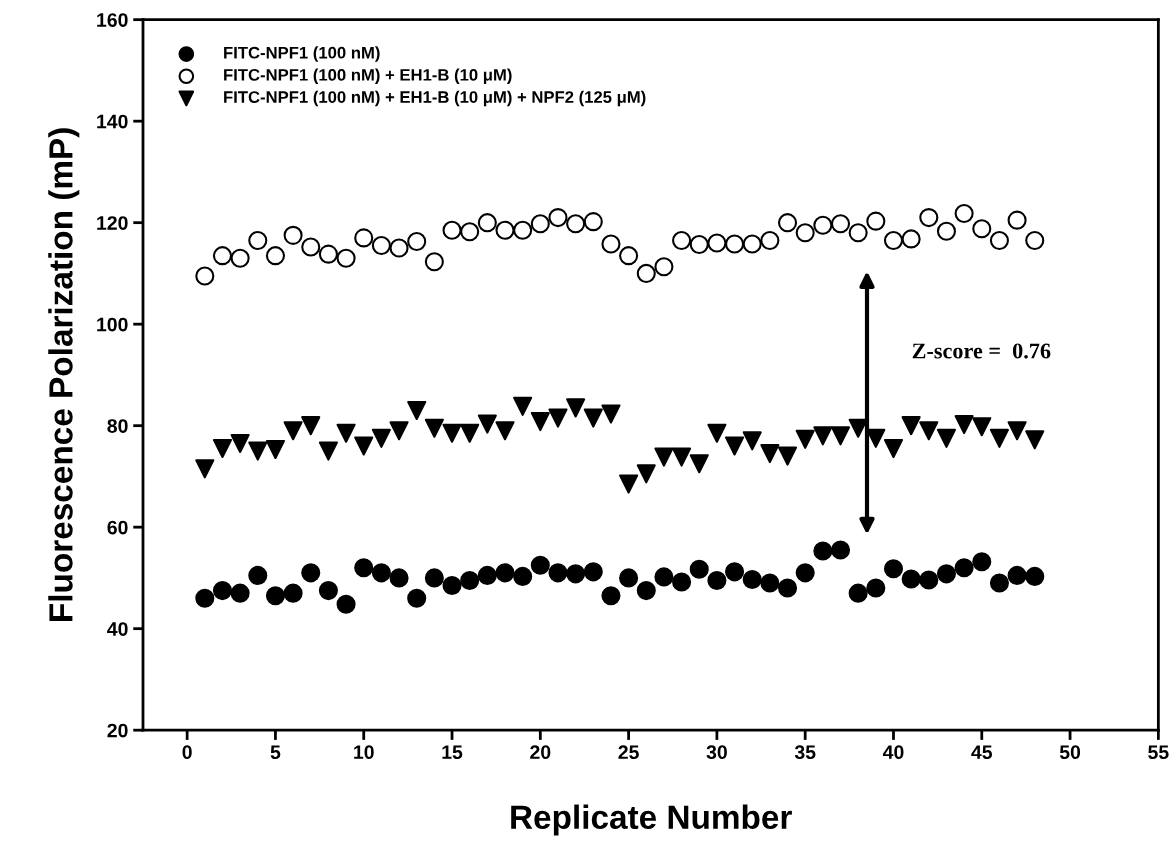 The width and height of the screenshot is (1176, 855). I want to click on y-tick-label: 20, so click(117, 730).